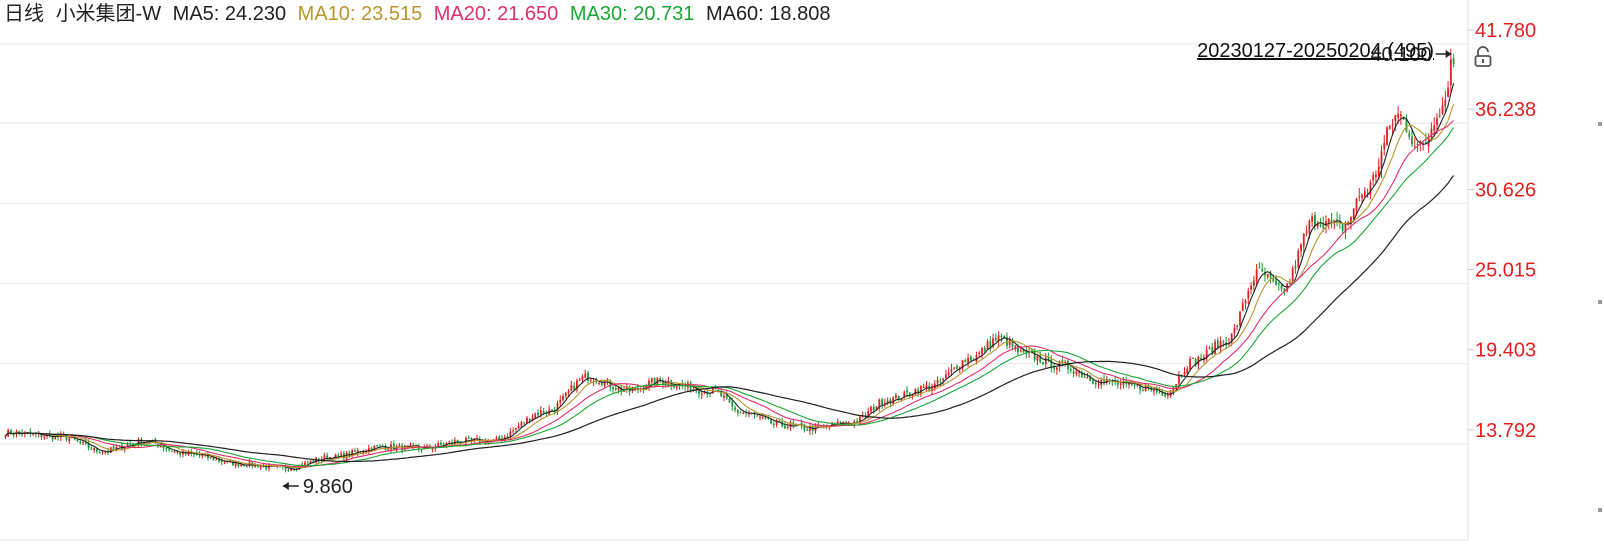  I want to click on low-price-label: 9.860, so click(328, 487).